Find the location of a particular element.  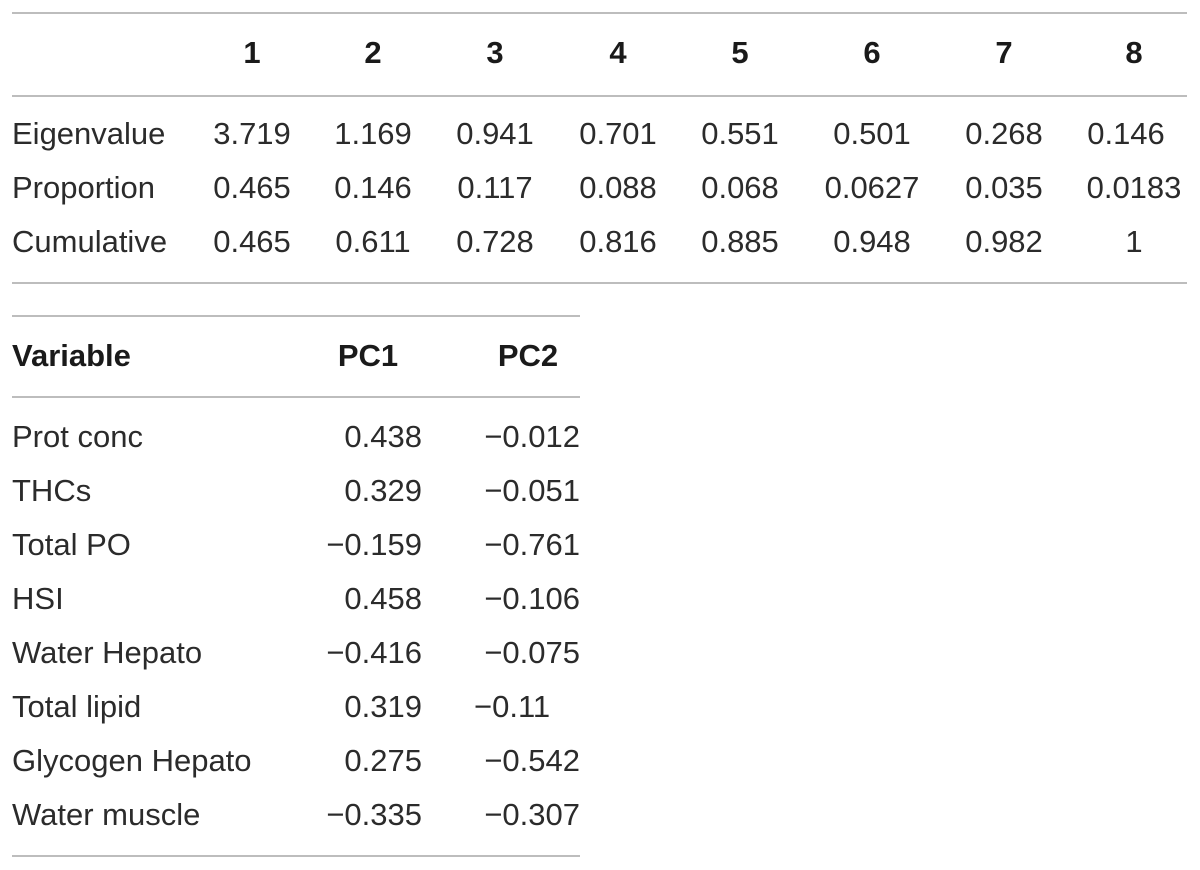

table-cell: 3.719 is located at coordinates (252, 133).